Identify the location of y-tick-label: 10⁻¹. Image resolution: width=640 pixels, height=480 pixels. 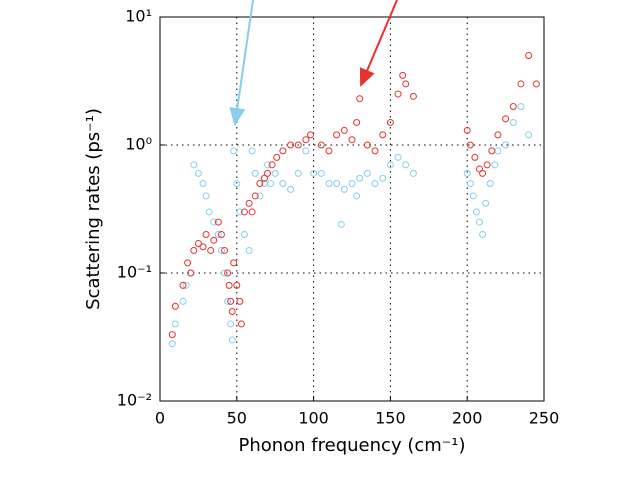
(134, 272).